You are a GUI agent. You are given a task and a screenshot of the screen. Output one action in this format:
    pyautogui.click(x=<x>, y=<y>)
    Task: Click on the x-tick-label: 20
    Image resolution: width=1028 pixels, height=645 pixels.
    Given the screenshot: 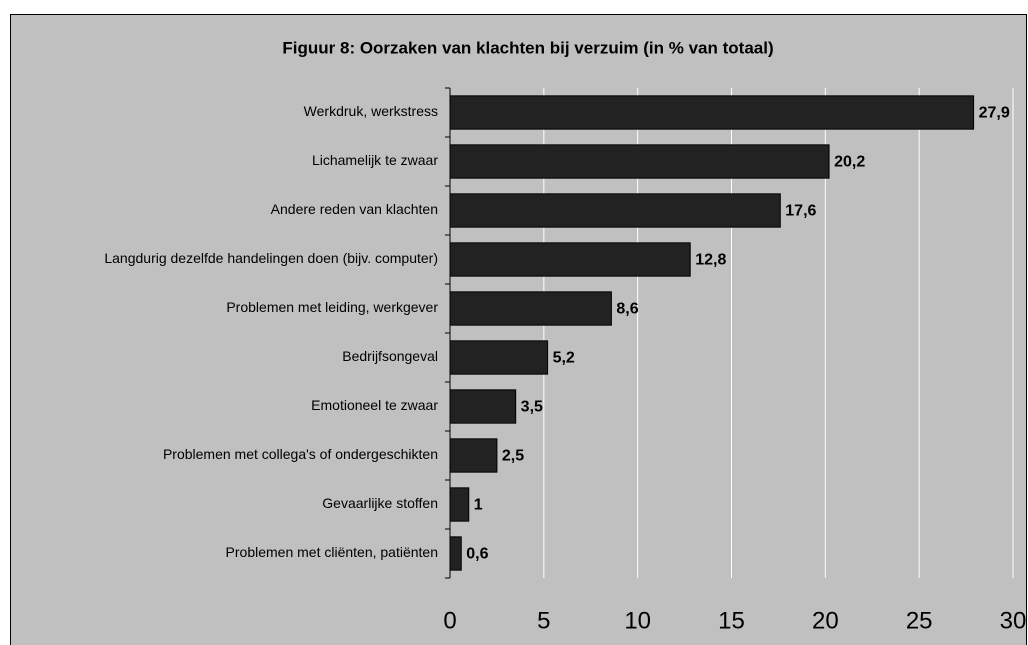 What is the action you would take?
    pyautogui.click(x=825, y=620)
    